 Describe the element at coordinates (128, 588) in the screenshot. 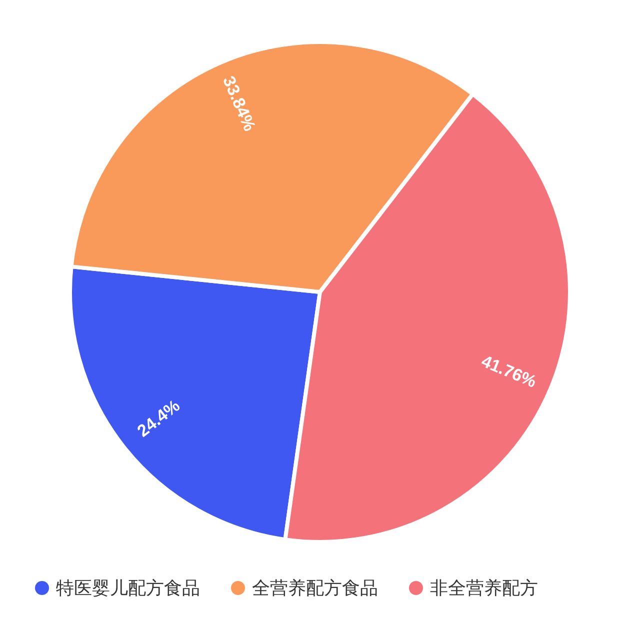

I see `legend-label: 特医婴儿配方食品` at that location.